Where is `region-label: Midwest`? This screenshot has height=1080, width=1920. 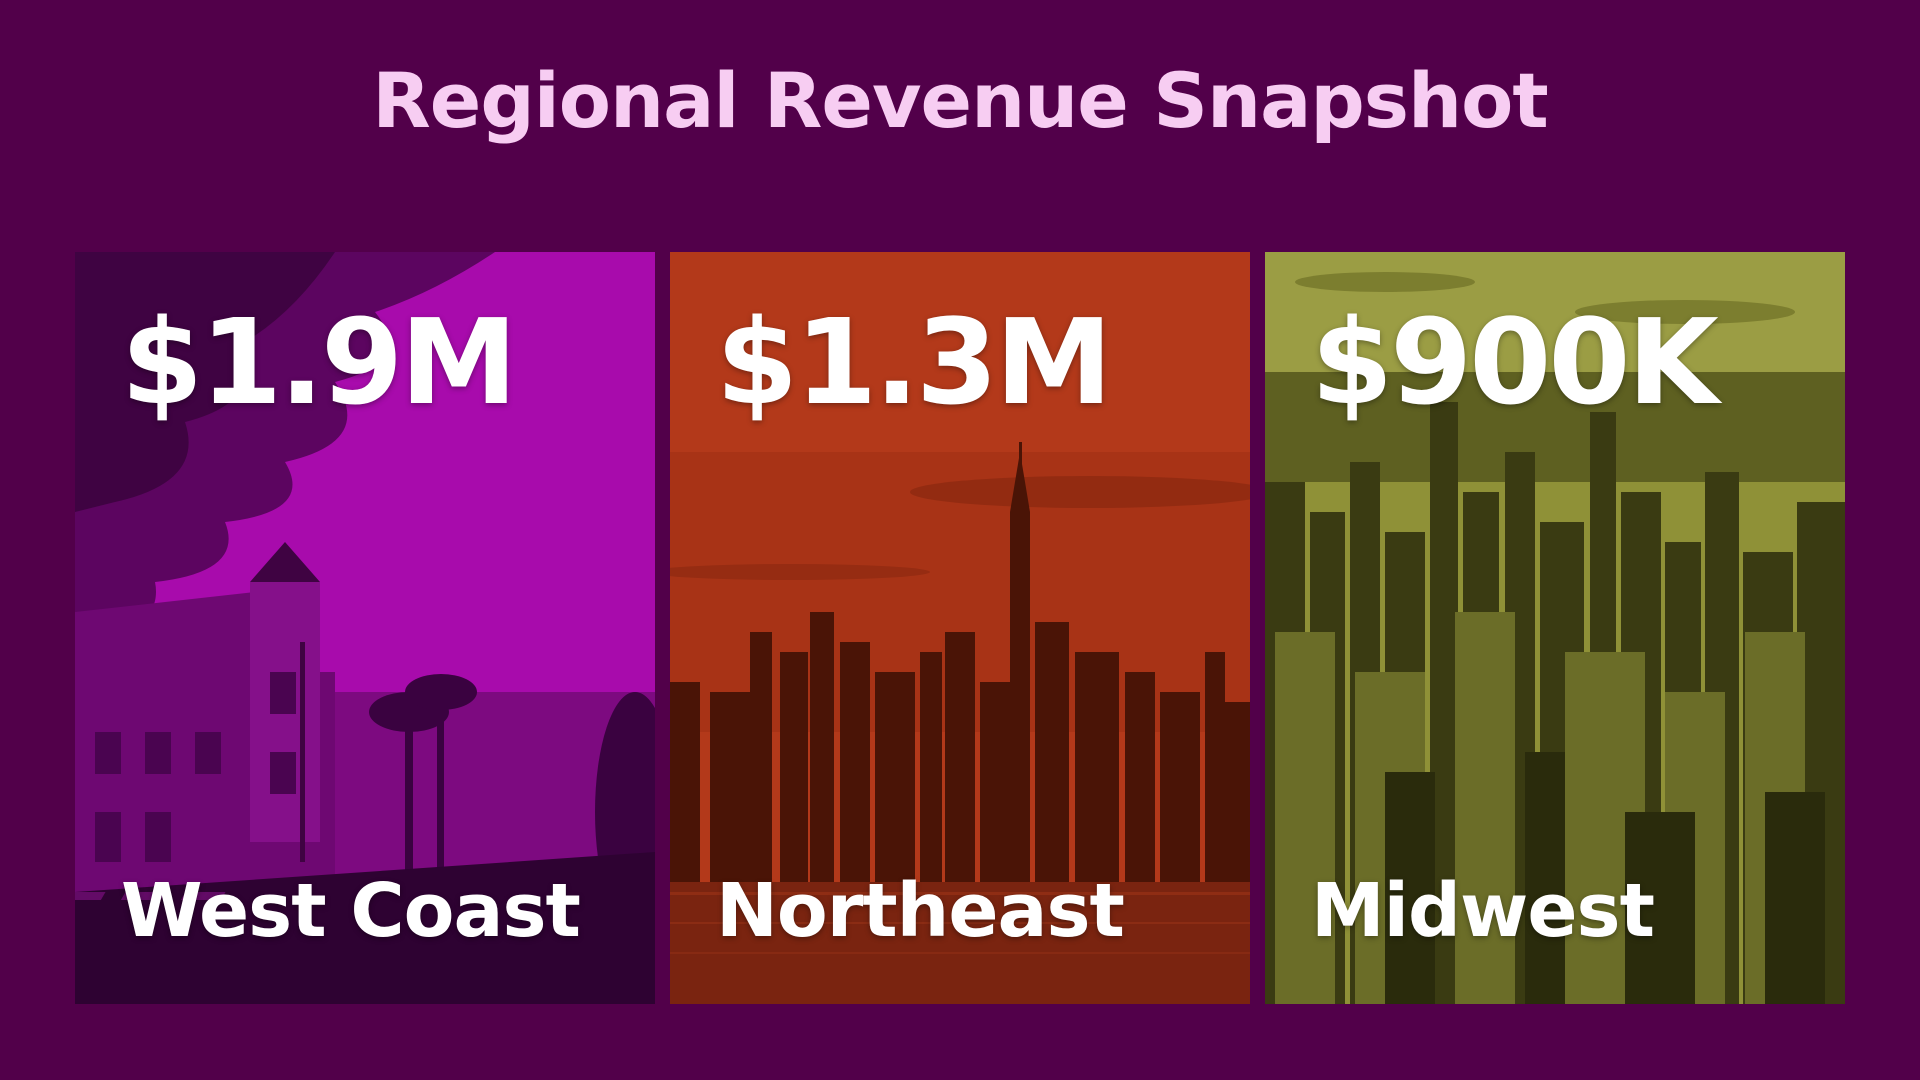
region-label: Midwest is located at coordinates (1483, 910).